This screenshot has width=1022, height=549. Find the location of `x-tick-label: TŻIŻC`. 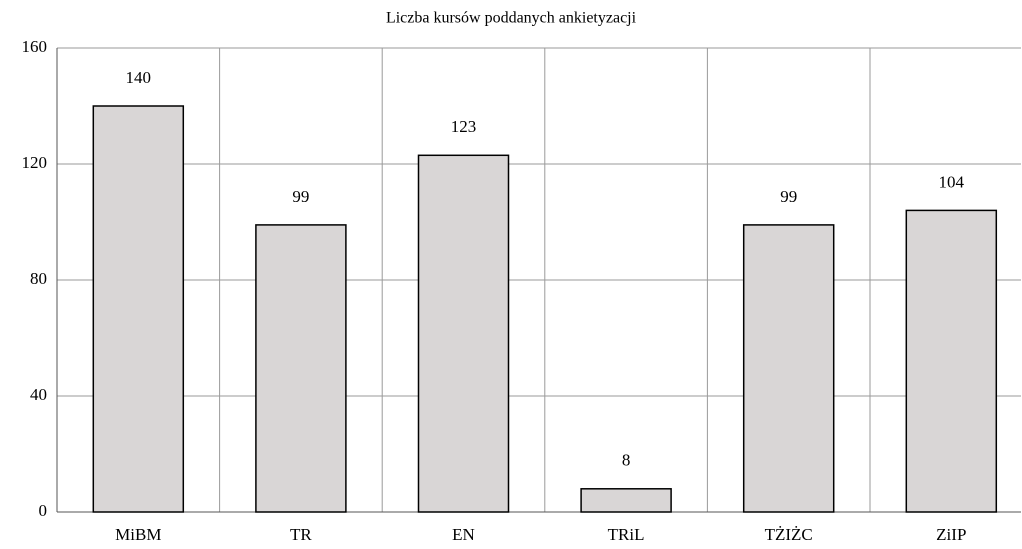

x-tick-label: TŻIŻC is located at coordinates (789, 534).